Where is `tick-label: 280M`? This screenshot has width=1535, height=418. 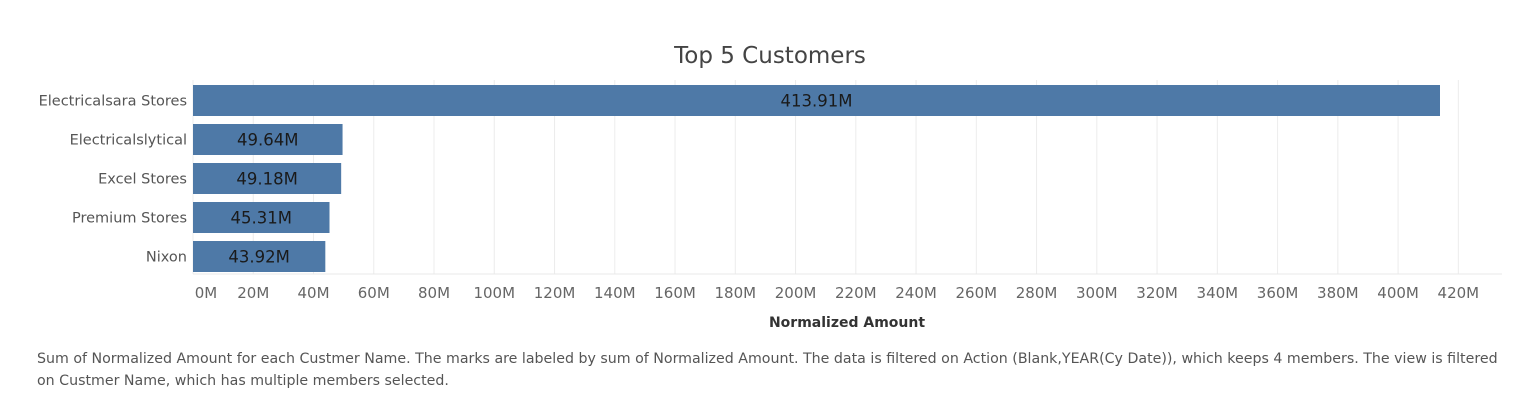 tick-label: 280M is located at coordinates (1037, 293).